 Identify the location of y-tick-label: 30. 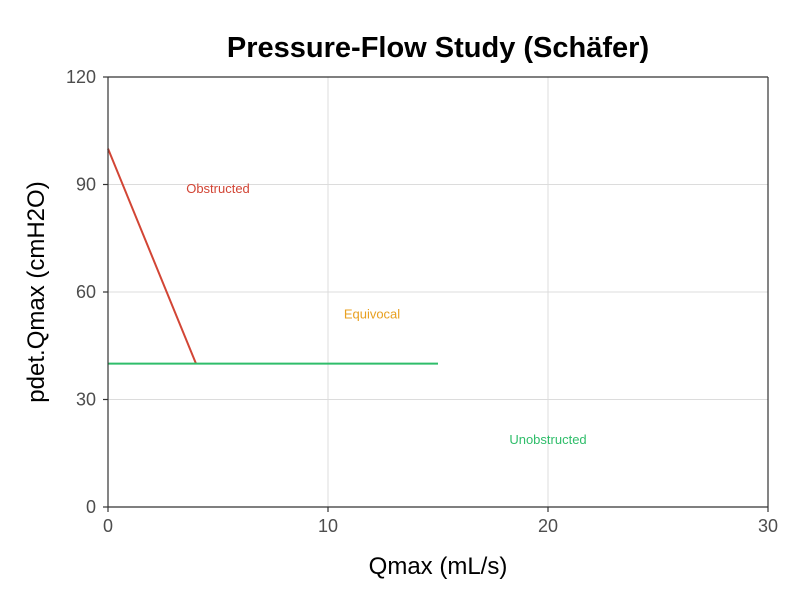
(86, 400).